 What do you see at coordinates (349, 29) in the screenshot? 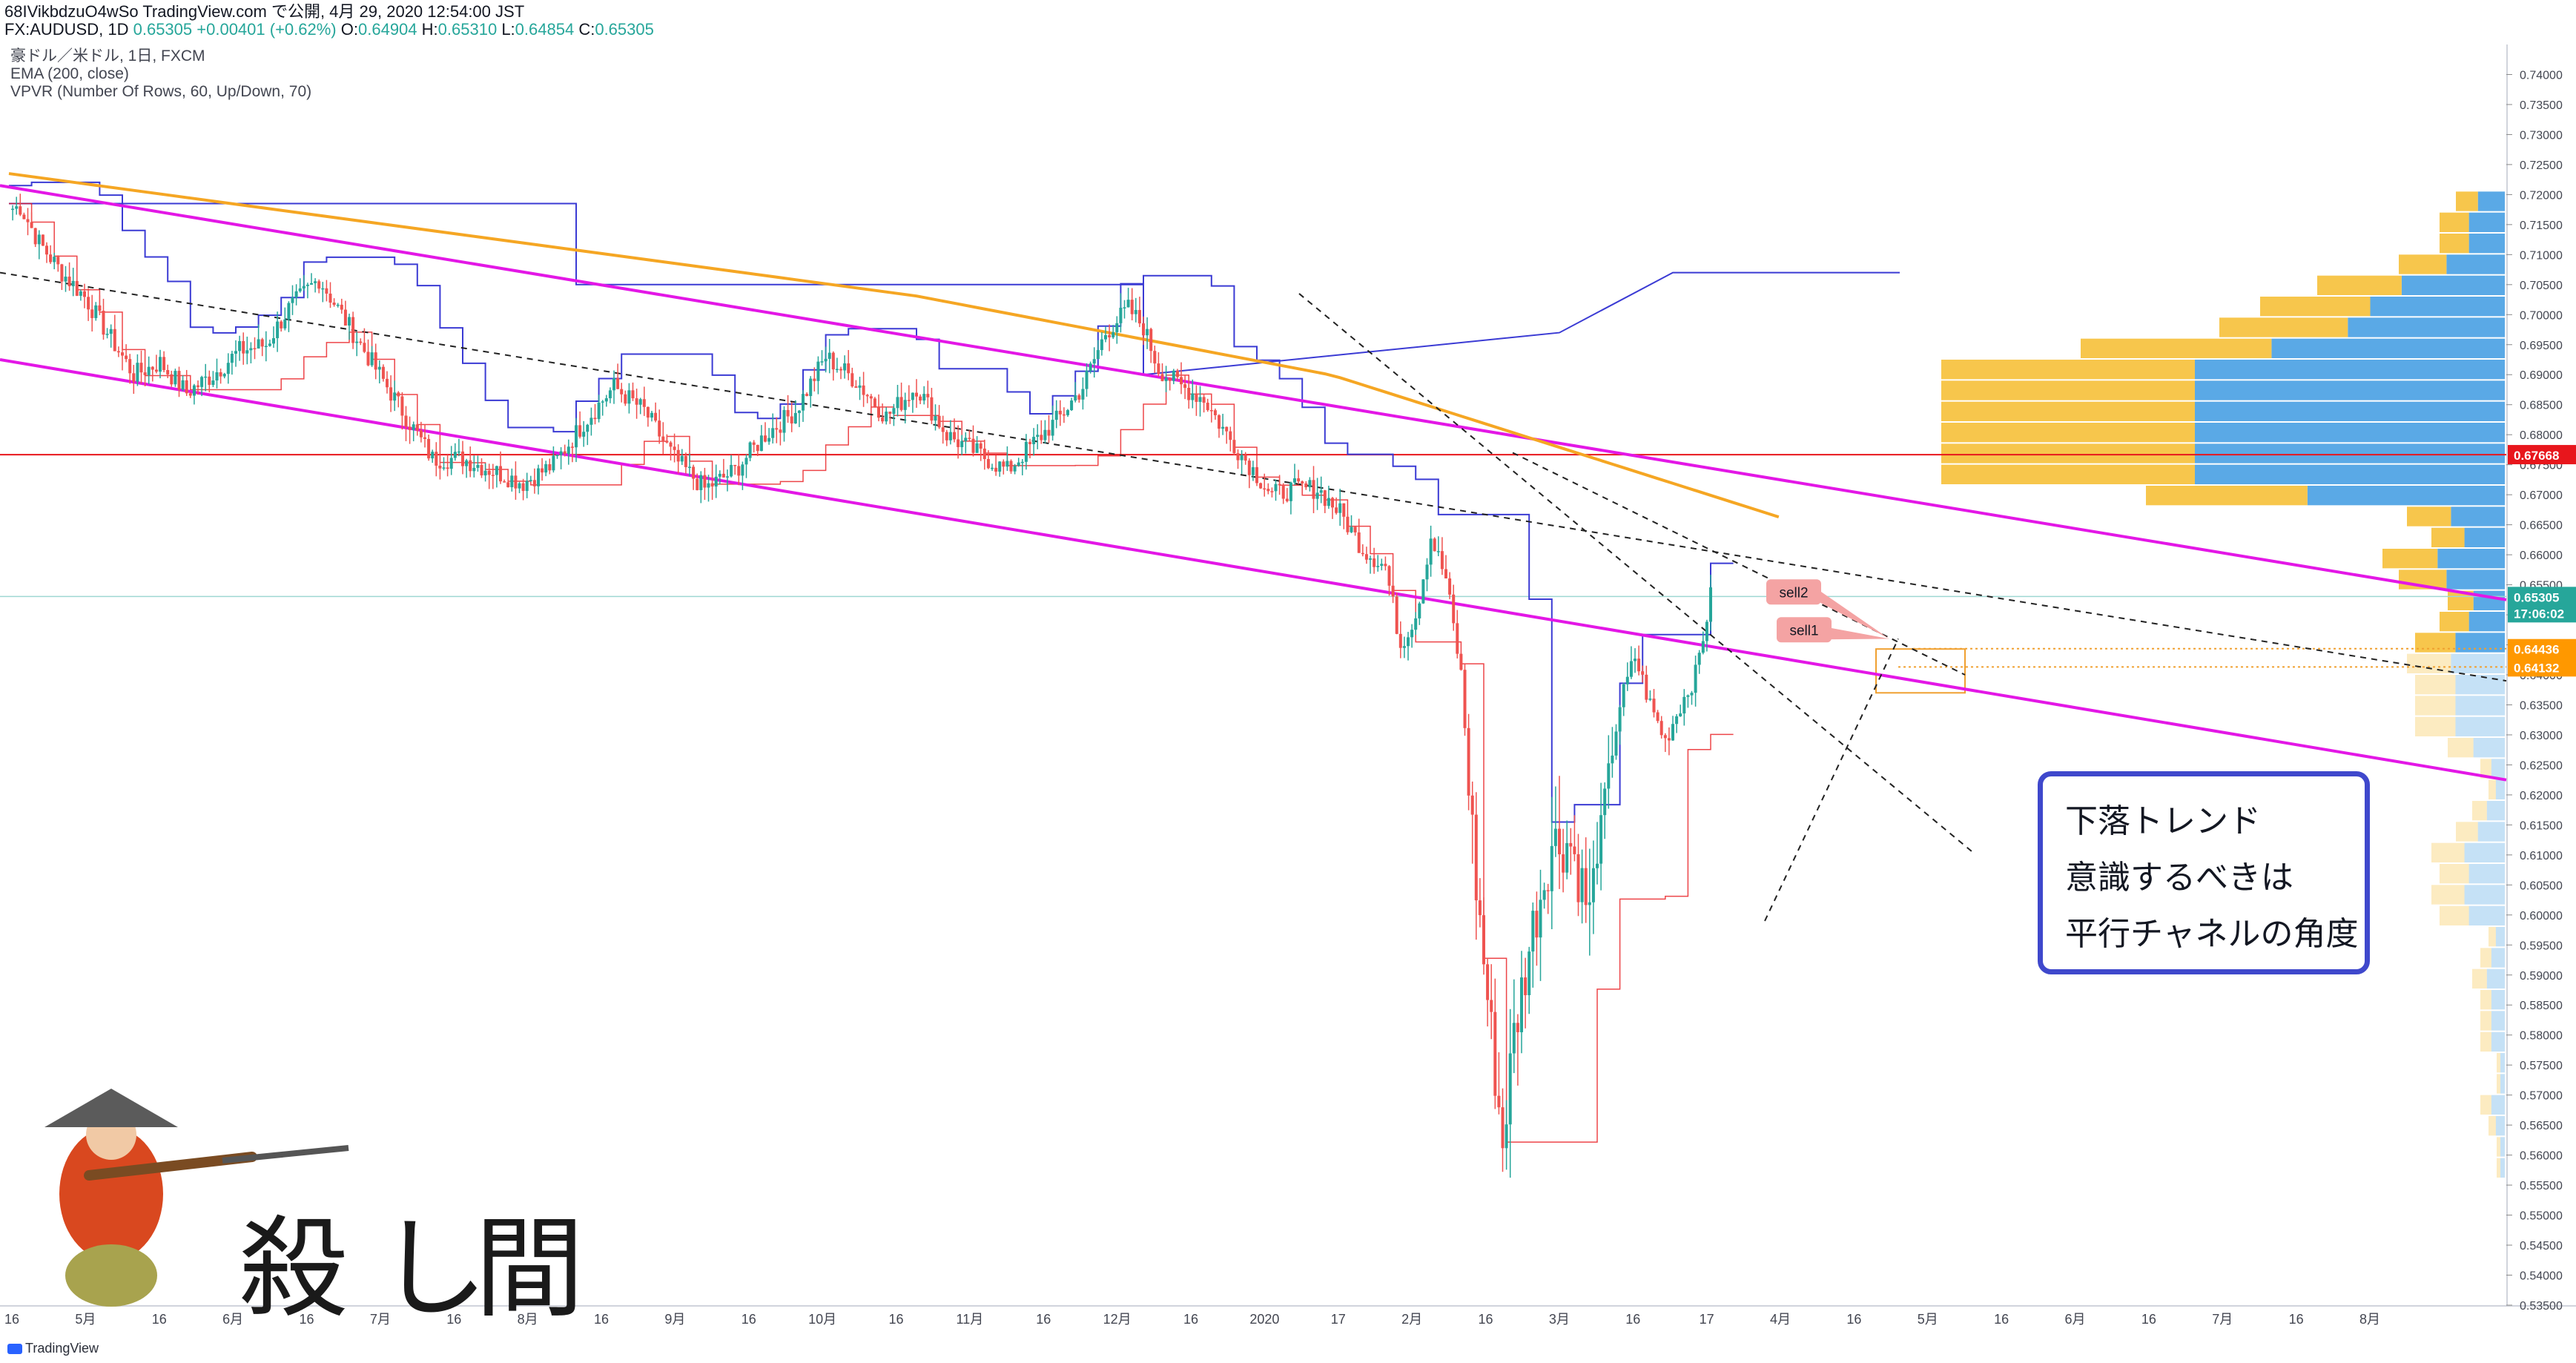
I see `open-label: O:` at bounding box center [349, 29].